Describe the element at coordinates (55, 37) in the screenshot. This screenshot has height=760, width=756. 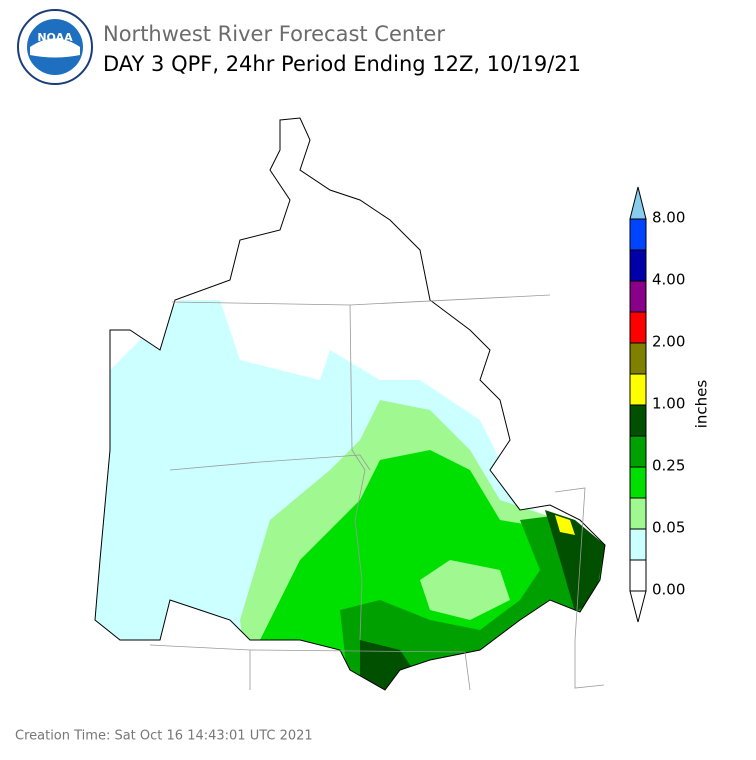
I see `logo-text: NOAA` at that location.